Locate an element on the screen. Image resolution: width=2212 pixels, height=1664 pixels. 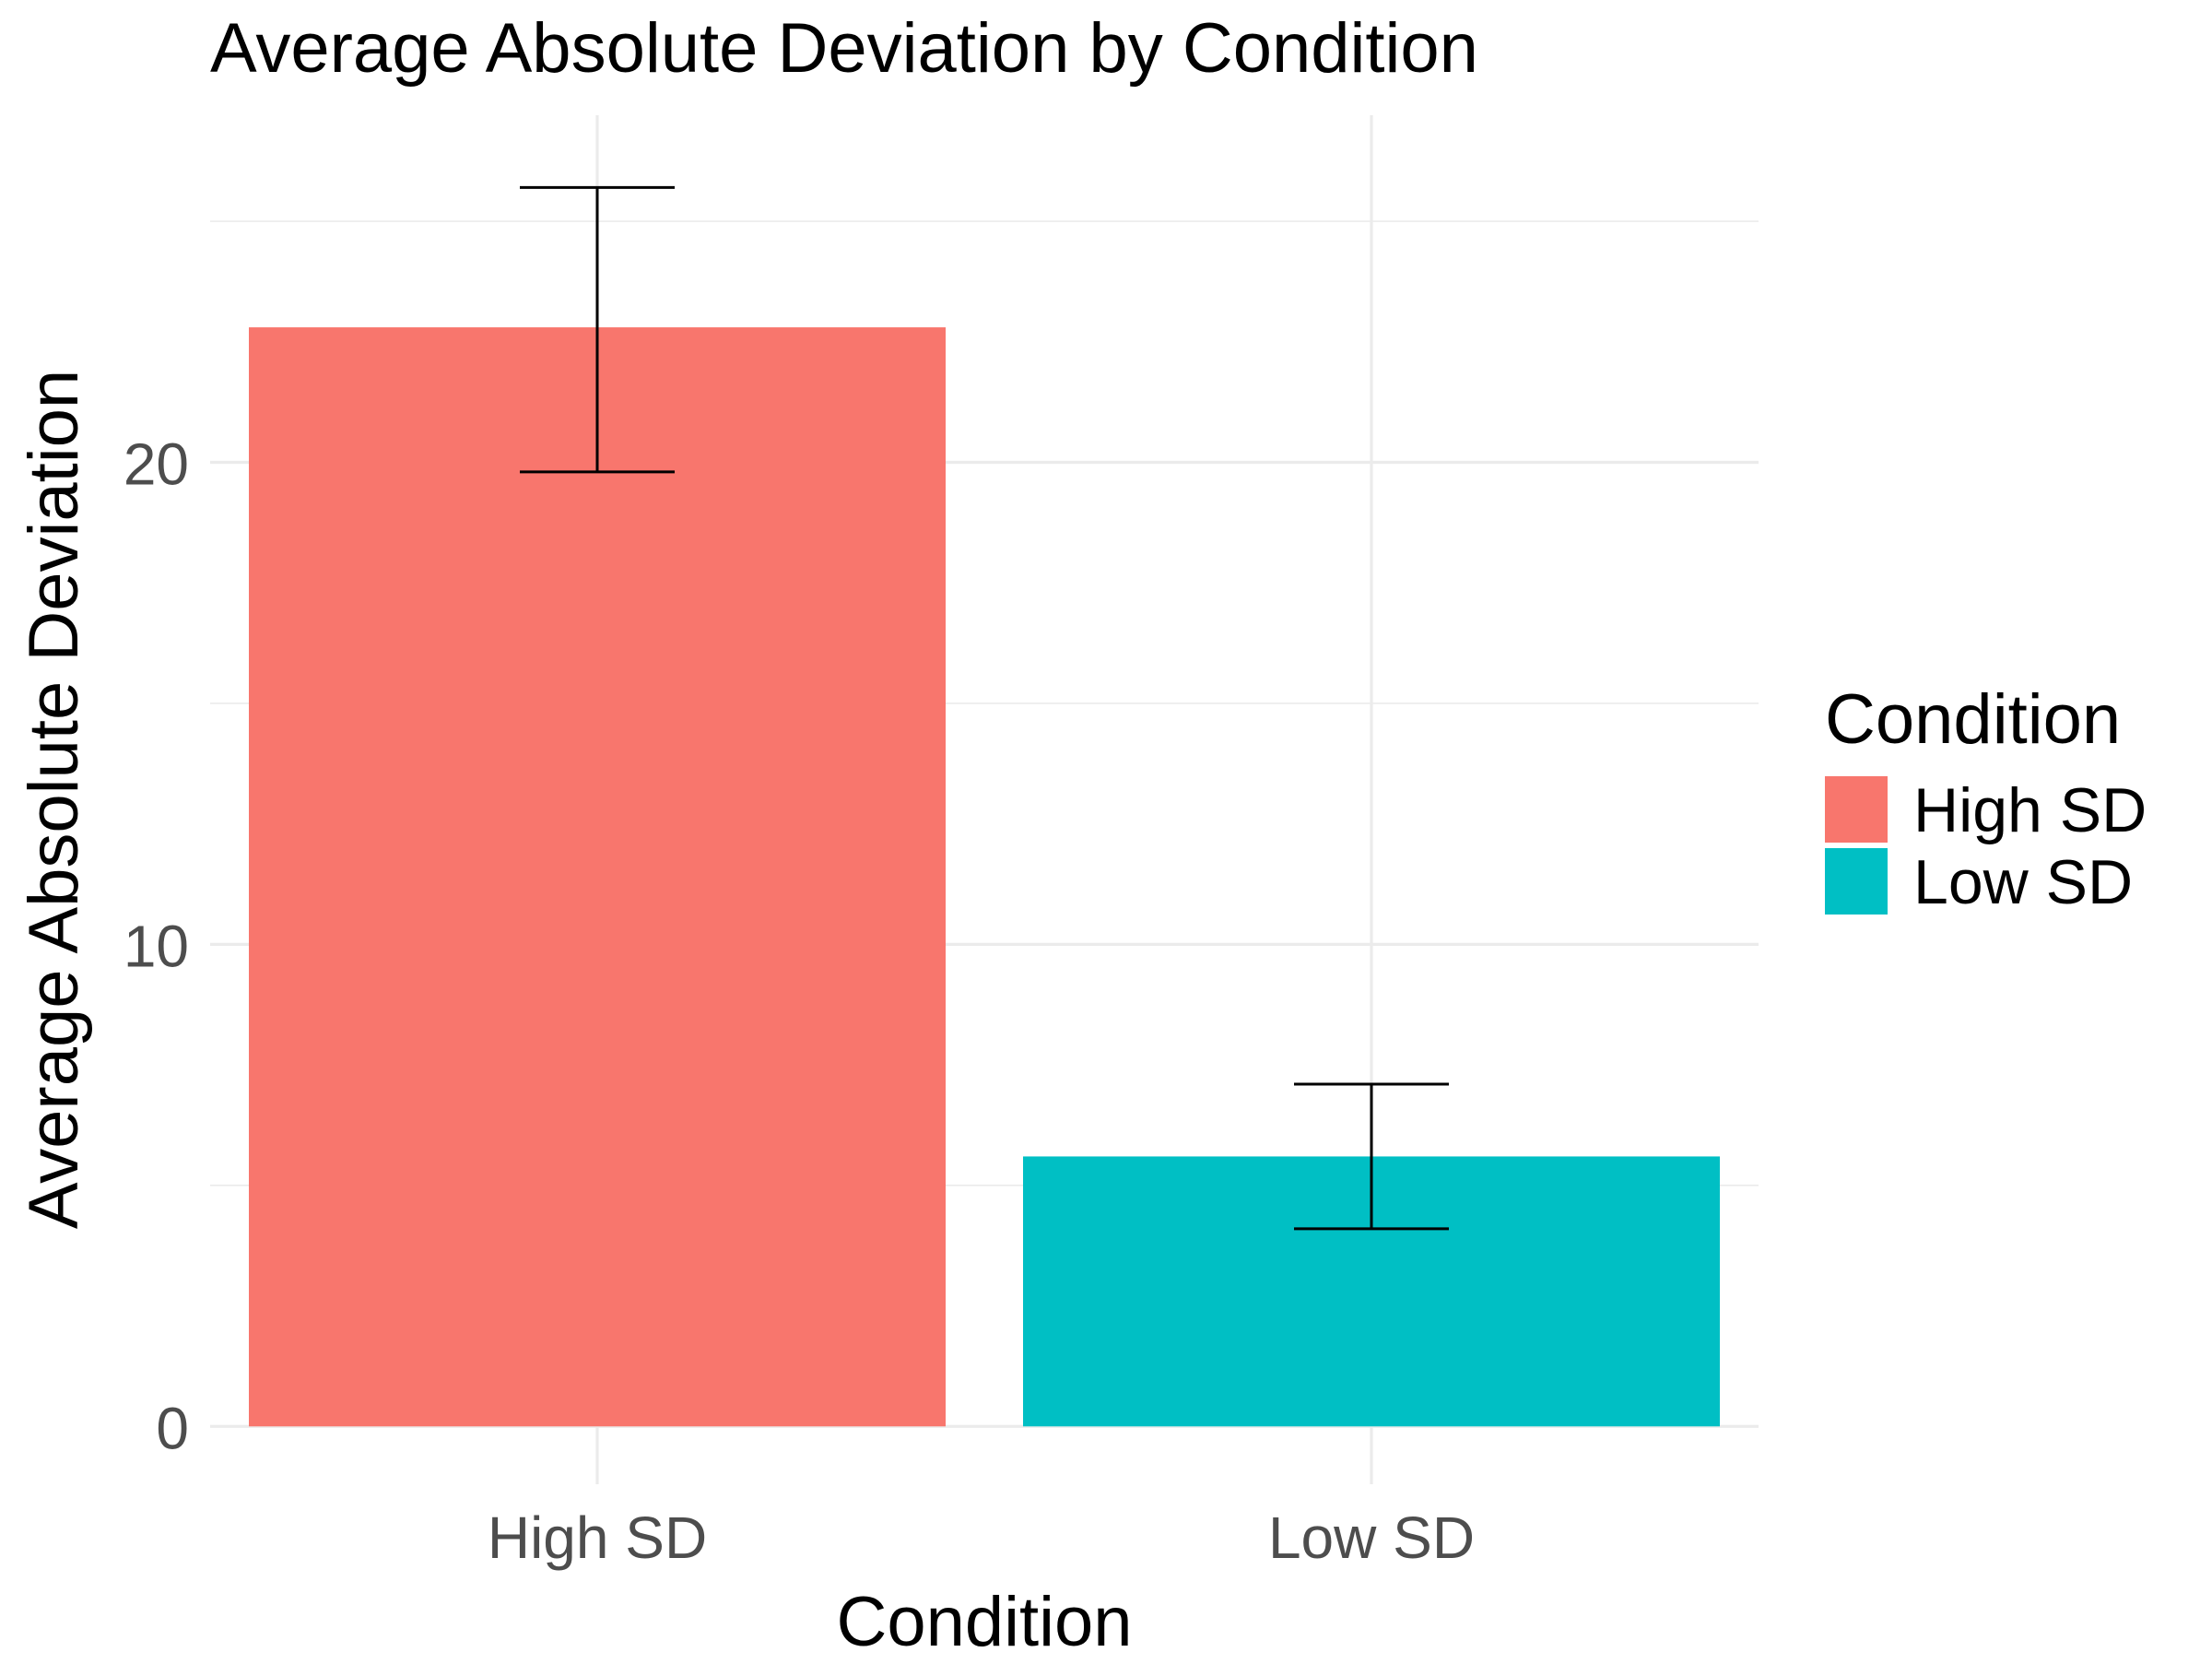
chart-title: Average Absolute Deviation by Condition is located at coordinates (844, 48).